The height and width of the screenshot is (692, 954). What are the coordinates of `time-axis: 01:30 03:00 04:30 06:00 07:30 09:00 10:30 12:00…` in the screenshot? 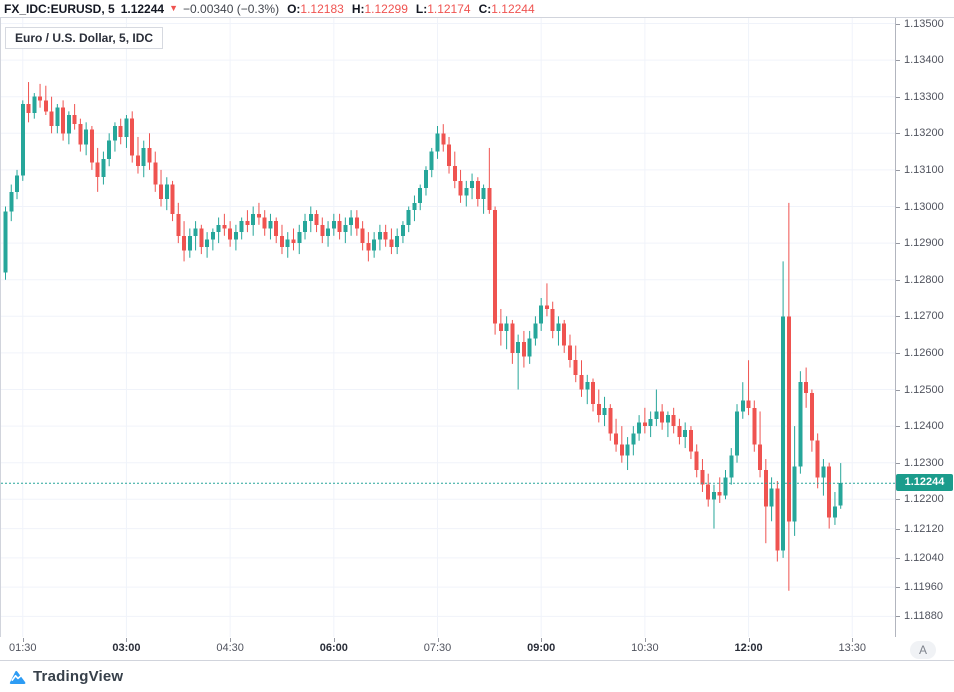 It's located at (477, 648).